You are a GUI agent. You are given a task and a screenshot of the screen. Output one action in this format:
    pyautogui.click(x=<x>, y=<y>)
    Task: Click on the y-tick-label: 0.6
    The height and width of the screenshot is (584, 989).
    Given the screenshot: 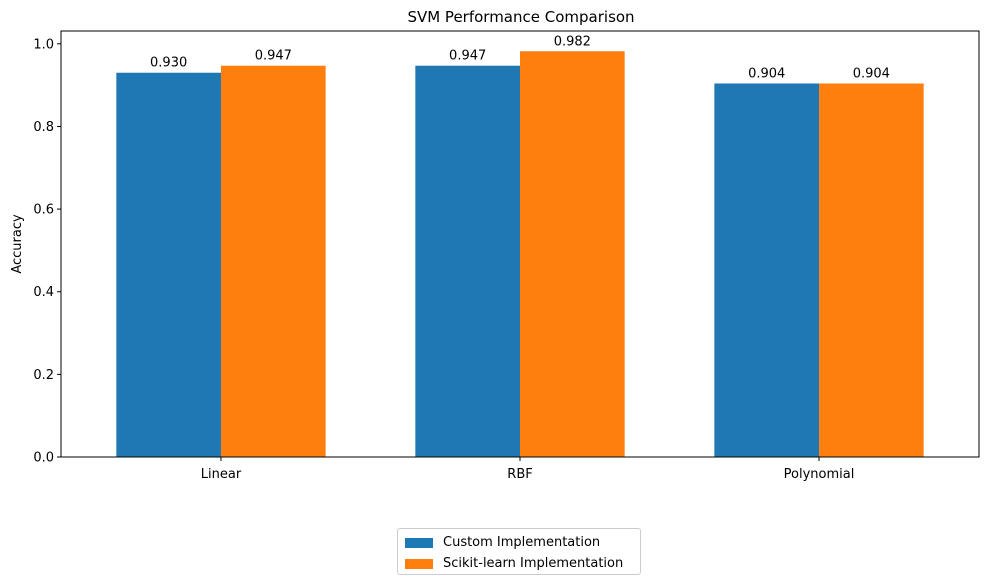 What is the action you would take?
    pyautogui.click(x=43, y=210)
    